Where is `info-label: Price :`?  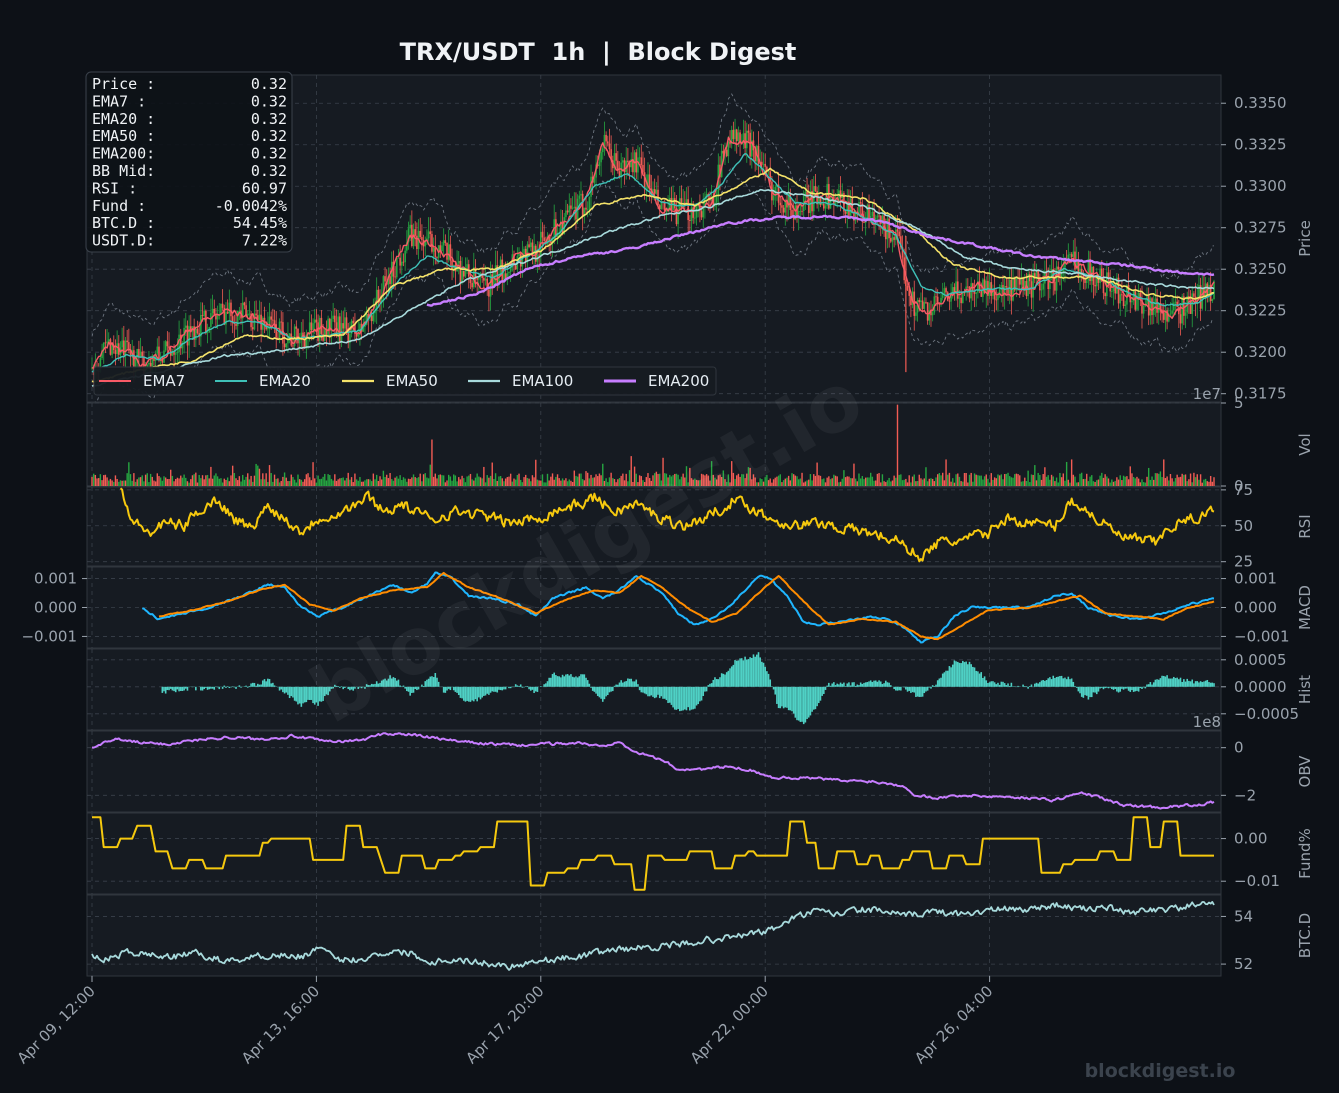
info-label: Price : is located at coordinates (123, 84).